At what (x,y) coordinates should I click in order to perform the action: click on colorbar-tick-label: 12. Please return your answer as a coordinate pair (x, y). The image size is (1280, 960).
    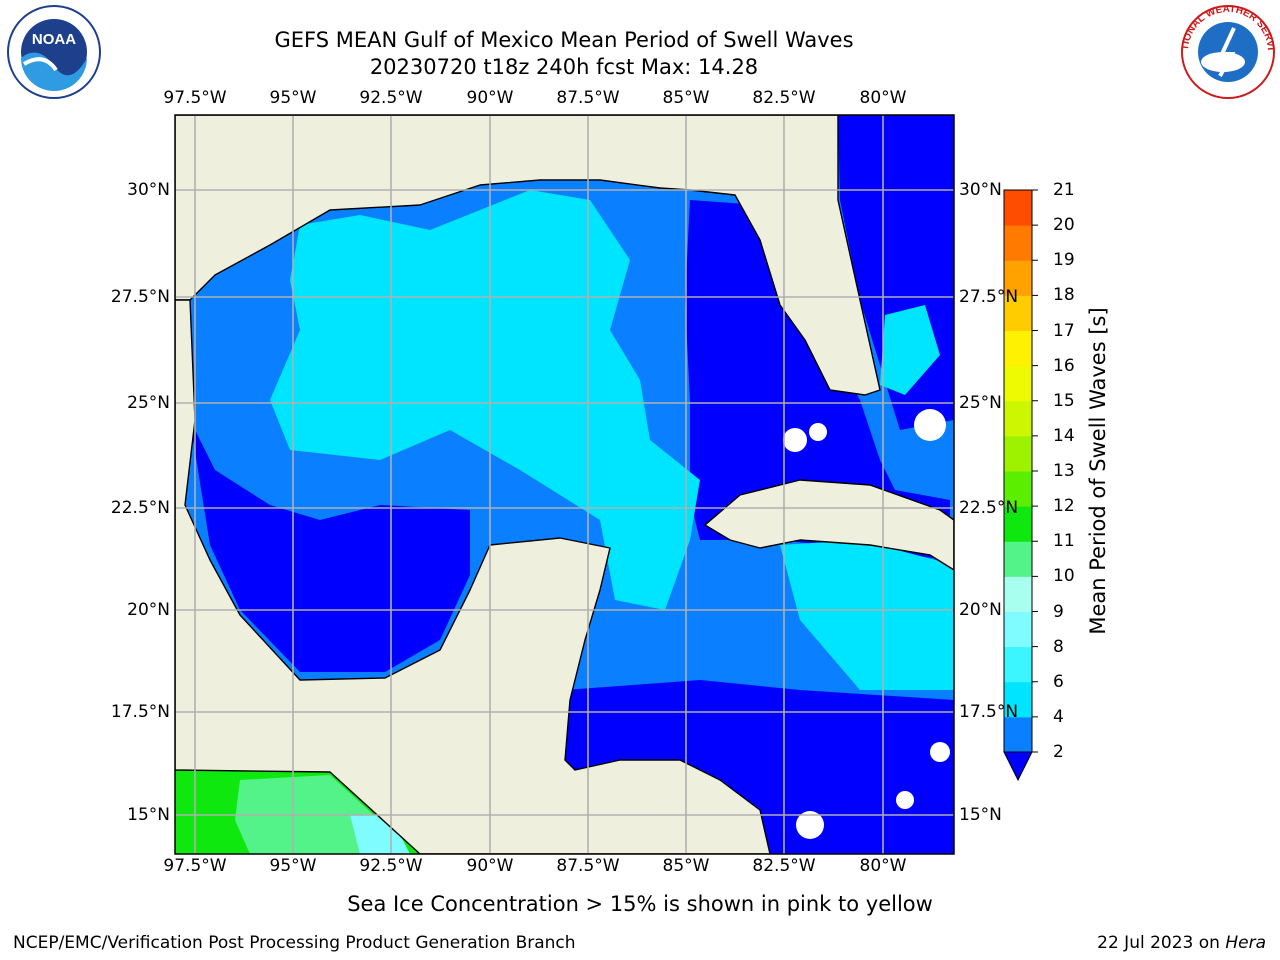
    Looking at the image, I should click on (1064, 506).